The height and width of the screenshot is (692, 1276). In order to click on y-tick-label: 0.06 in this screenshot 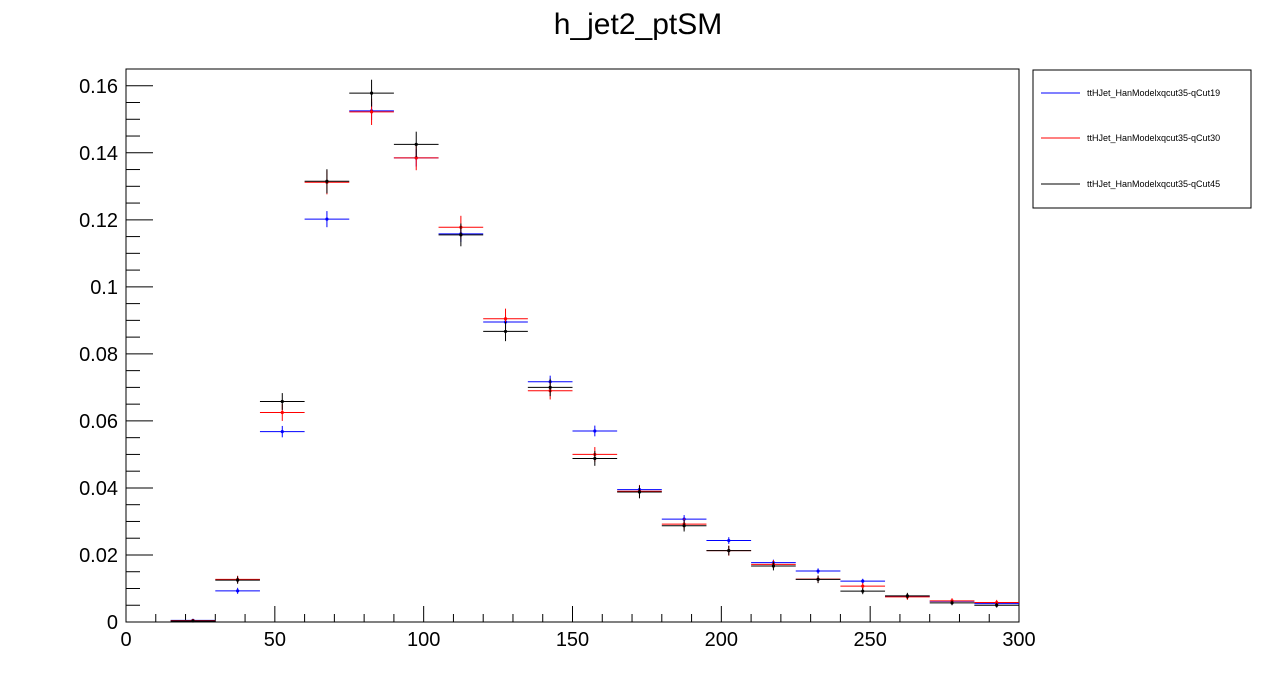, I will do `click(98, 422)`.